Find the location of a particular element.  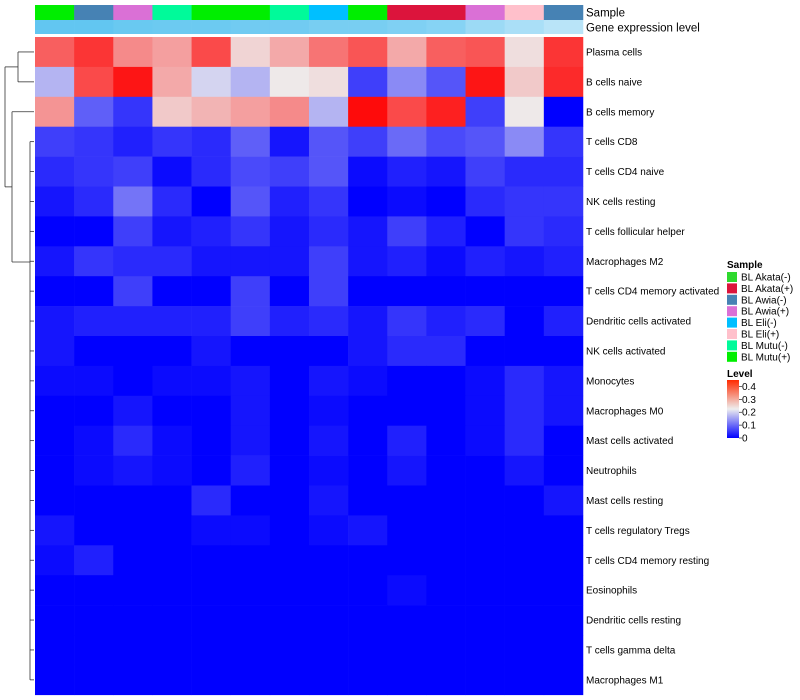

level-legend-title: Level is located at coordinates (740, 374).